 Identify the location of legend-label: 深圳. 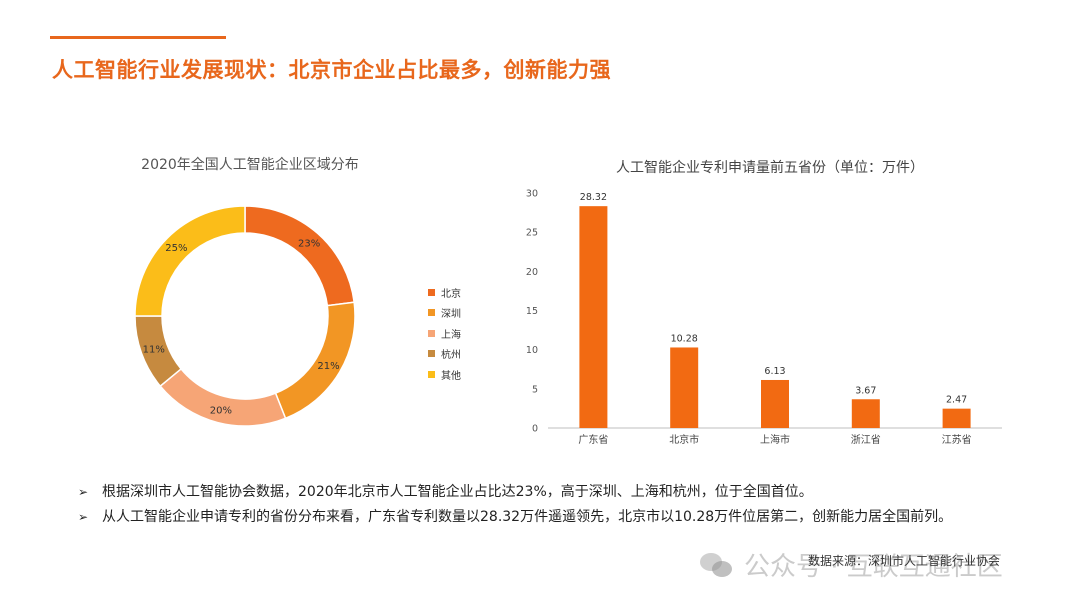
(451, 315).